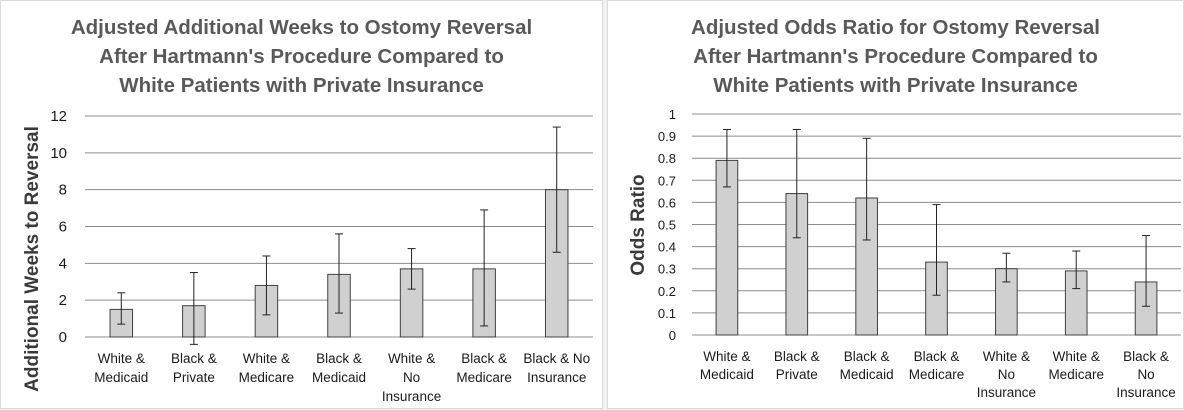  Describe the element at coordinates (895, 27) in the screenshot. I see `chart-title-line: Adjusted Odds Ratio for Ostomy Reversal` at that location.